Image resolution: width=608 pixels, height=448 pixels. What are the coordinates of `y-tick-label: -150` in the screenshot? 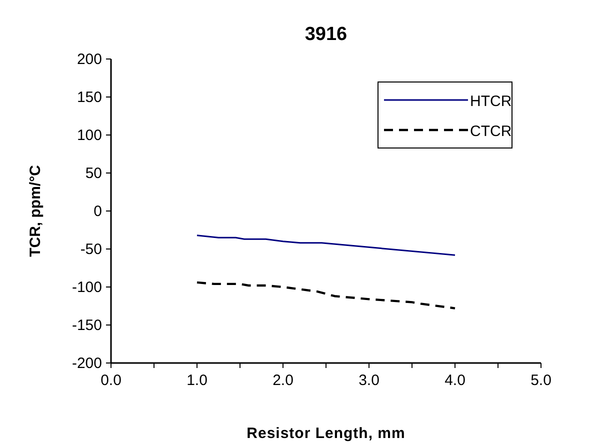 It's located at (87, 325).